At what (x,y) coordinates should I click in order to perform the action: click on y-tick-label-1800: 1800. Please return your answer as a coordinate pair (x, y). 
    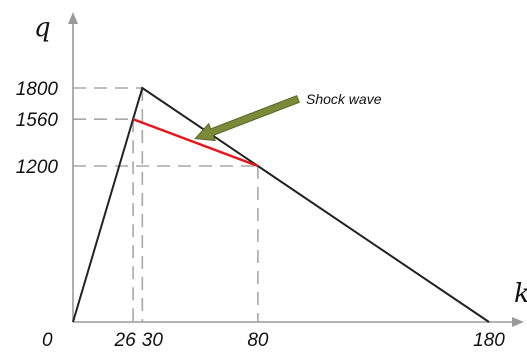
    Looking at the image, I should click on (37, 89).